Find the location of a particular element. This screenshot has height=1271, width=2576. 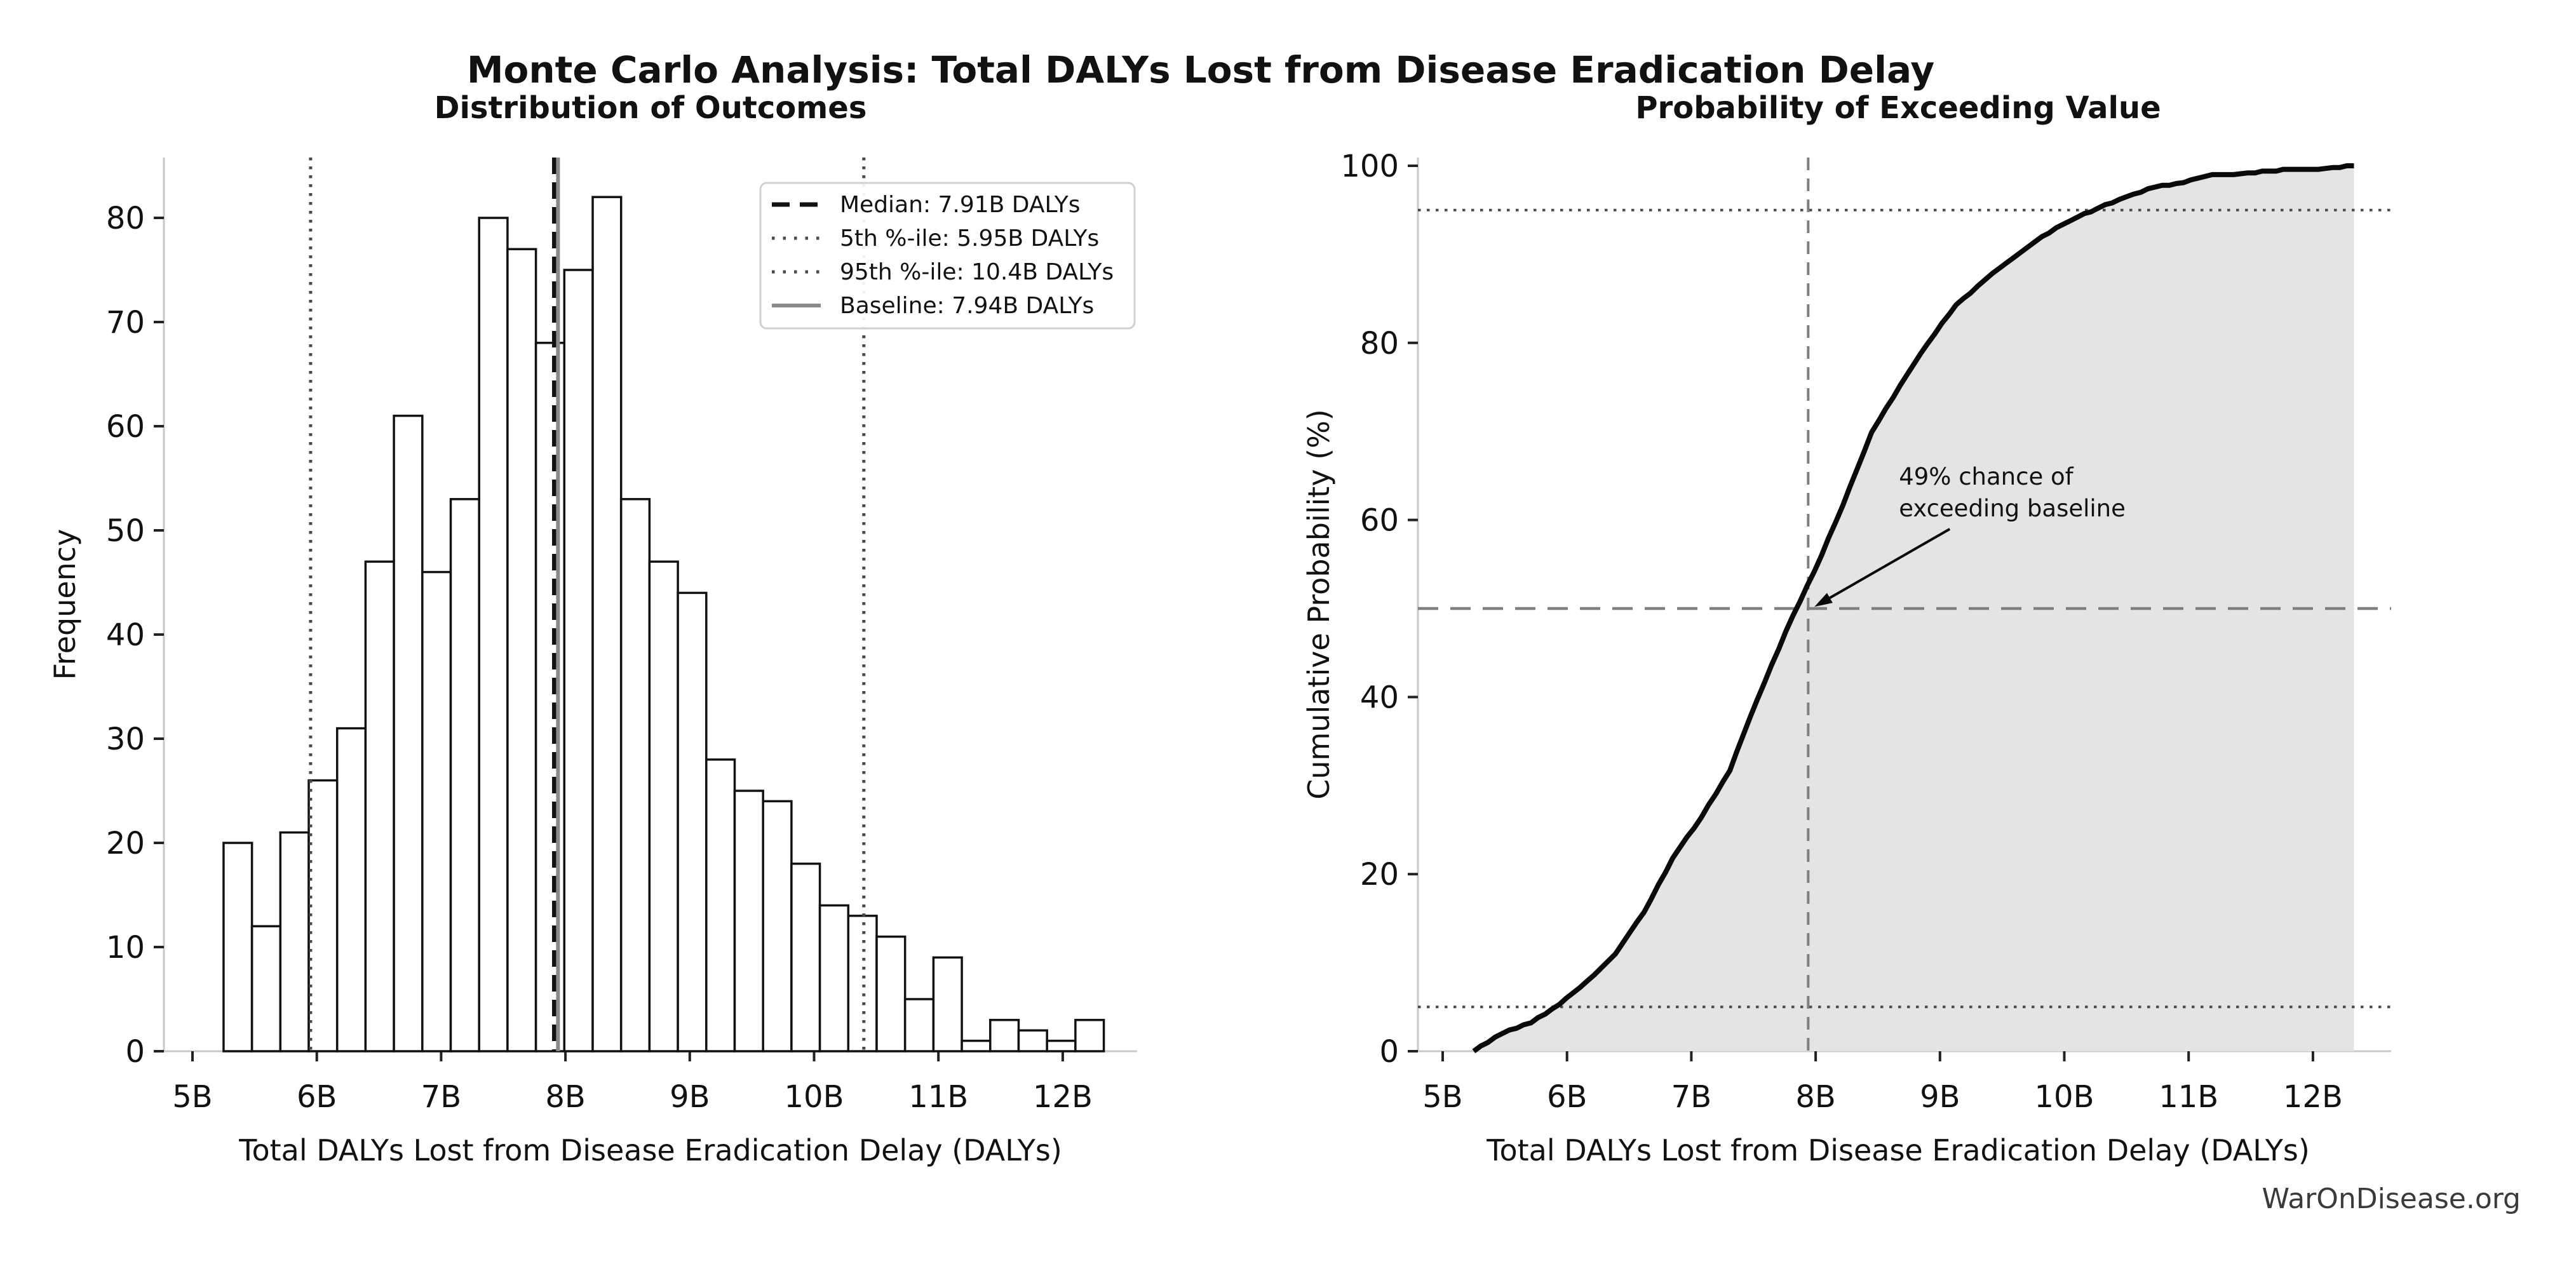

annotation: 49% chance of exceeding baseline is located at coordinates (1970, 535).